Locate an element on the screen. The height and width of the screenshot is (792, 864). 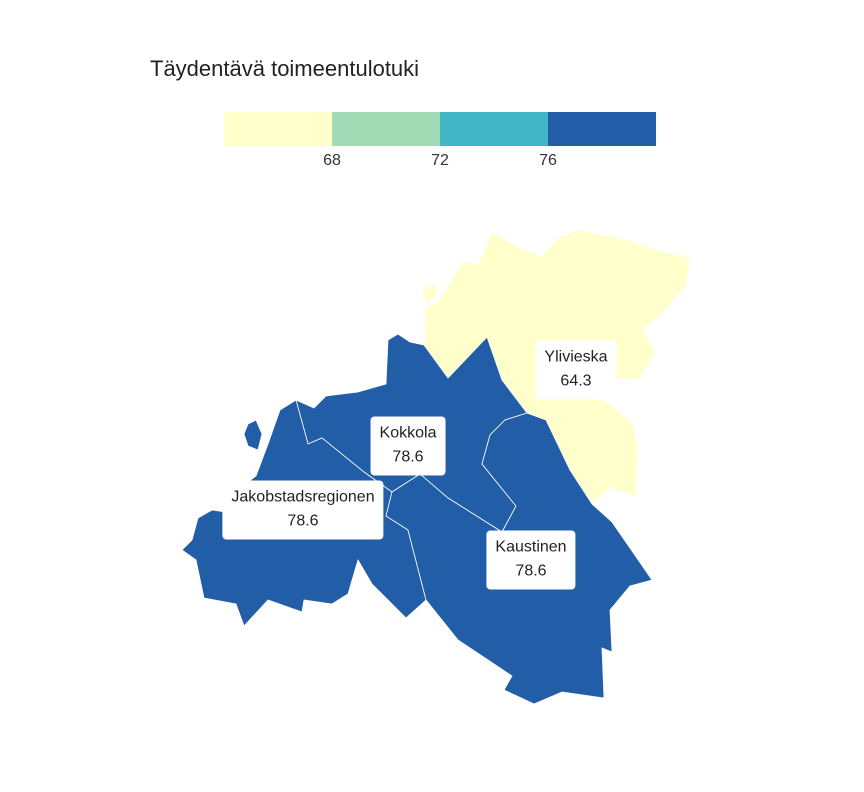
legend-tick-2: 72 is located at coordinates (440, 160).